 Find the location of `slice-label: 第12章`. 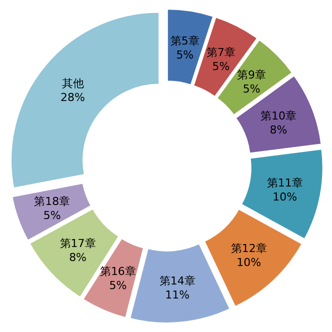

slice-label: 第12章 is located at coordinates (248, 249).